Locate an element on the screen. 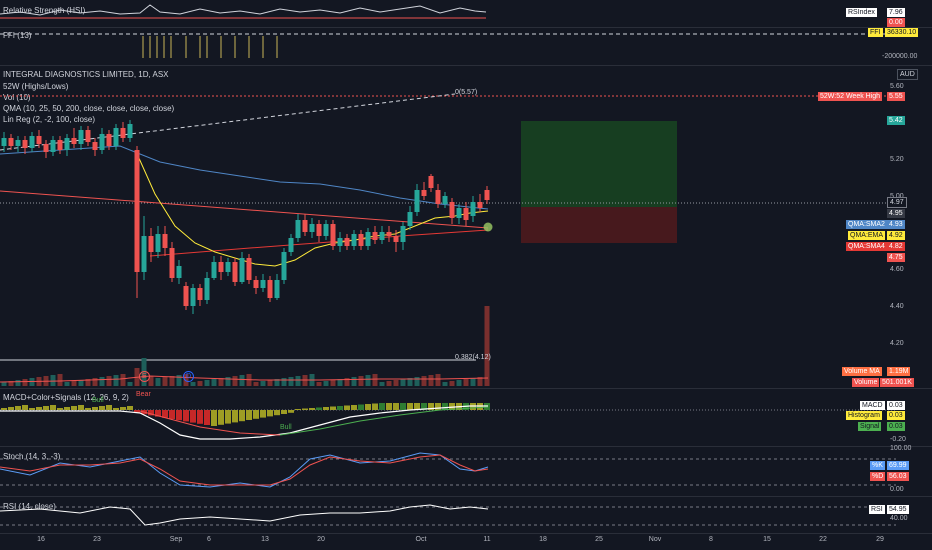  time-tick: 8 is located at coordinates (711, 539).